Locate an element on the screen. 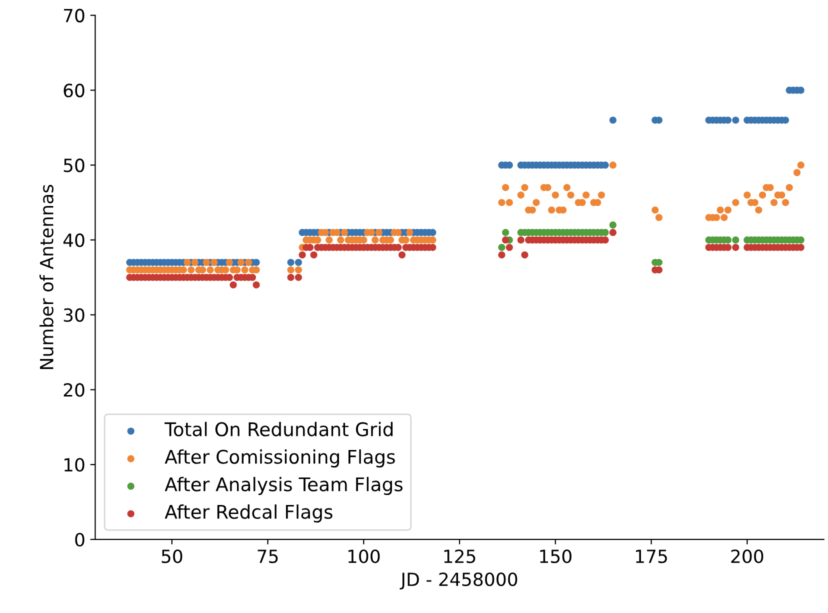 The image size is (828, 613). y-tick-label: 20 is located at coordinates (74, 390).